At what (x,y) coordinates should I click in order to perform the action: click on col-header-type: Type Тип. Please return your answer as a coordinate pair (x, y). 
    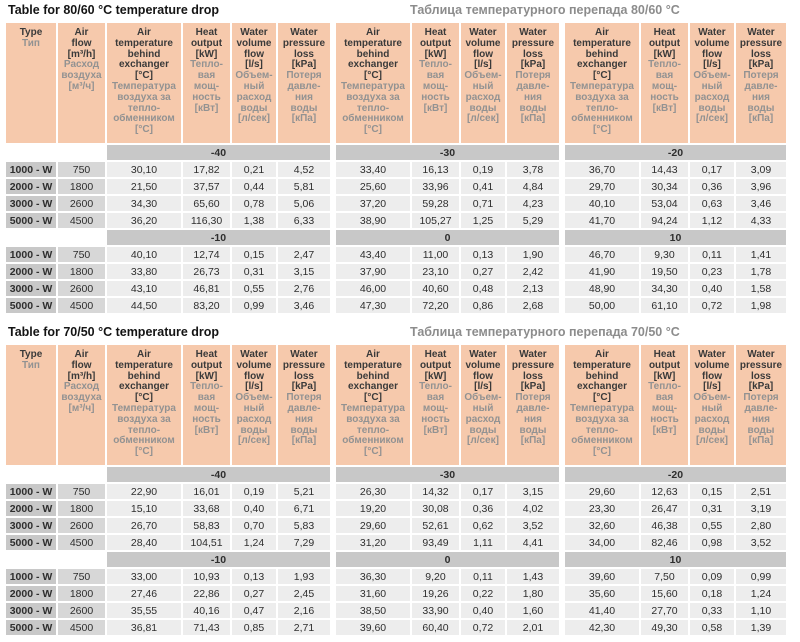
    Looking at the image, I should click on (31, 405).